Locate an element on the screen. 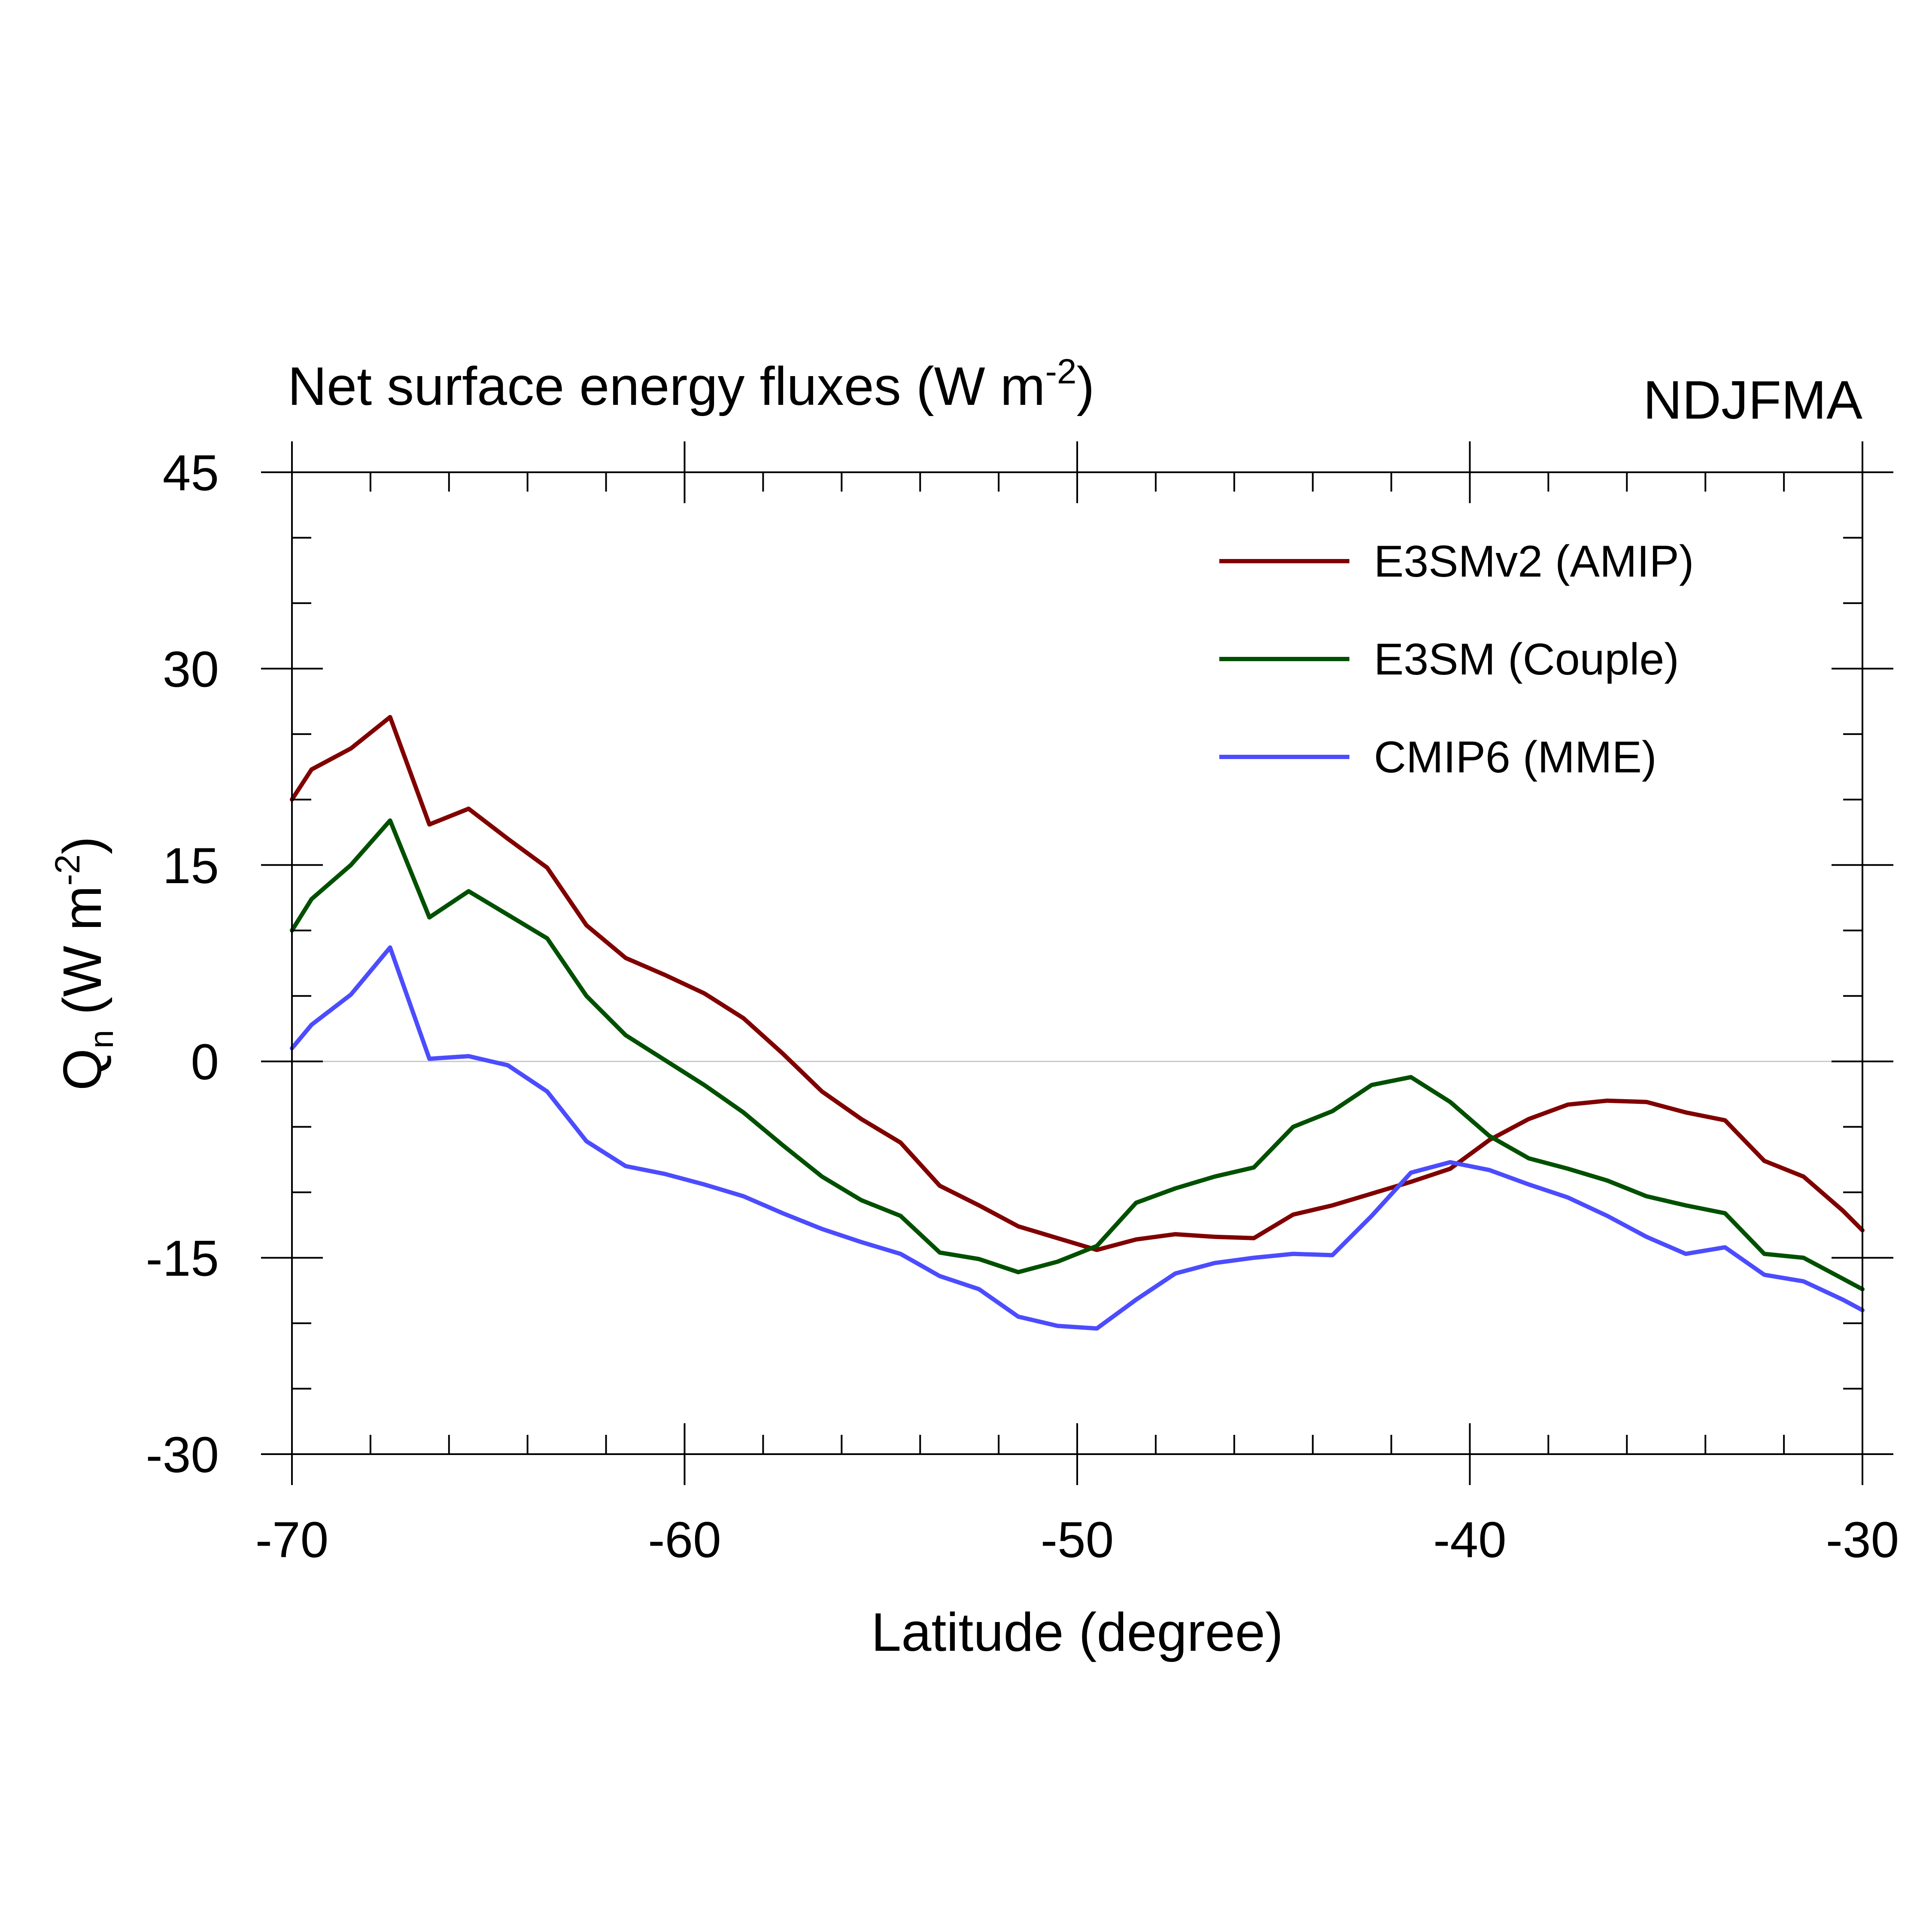 This screenshot has width=1932, height=1932. y-axis-tick-labels: -30 -15 0 15 30 45 is located at coordinates (182, 964).